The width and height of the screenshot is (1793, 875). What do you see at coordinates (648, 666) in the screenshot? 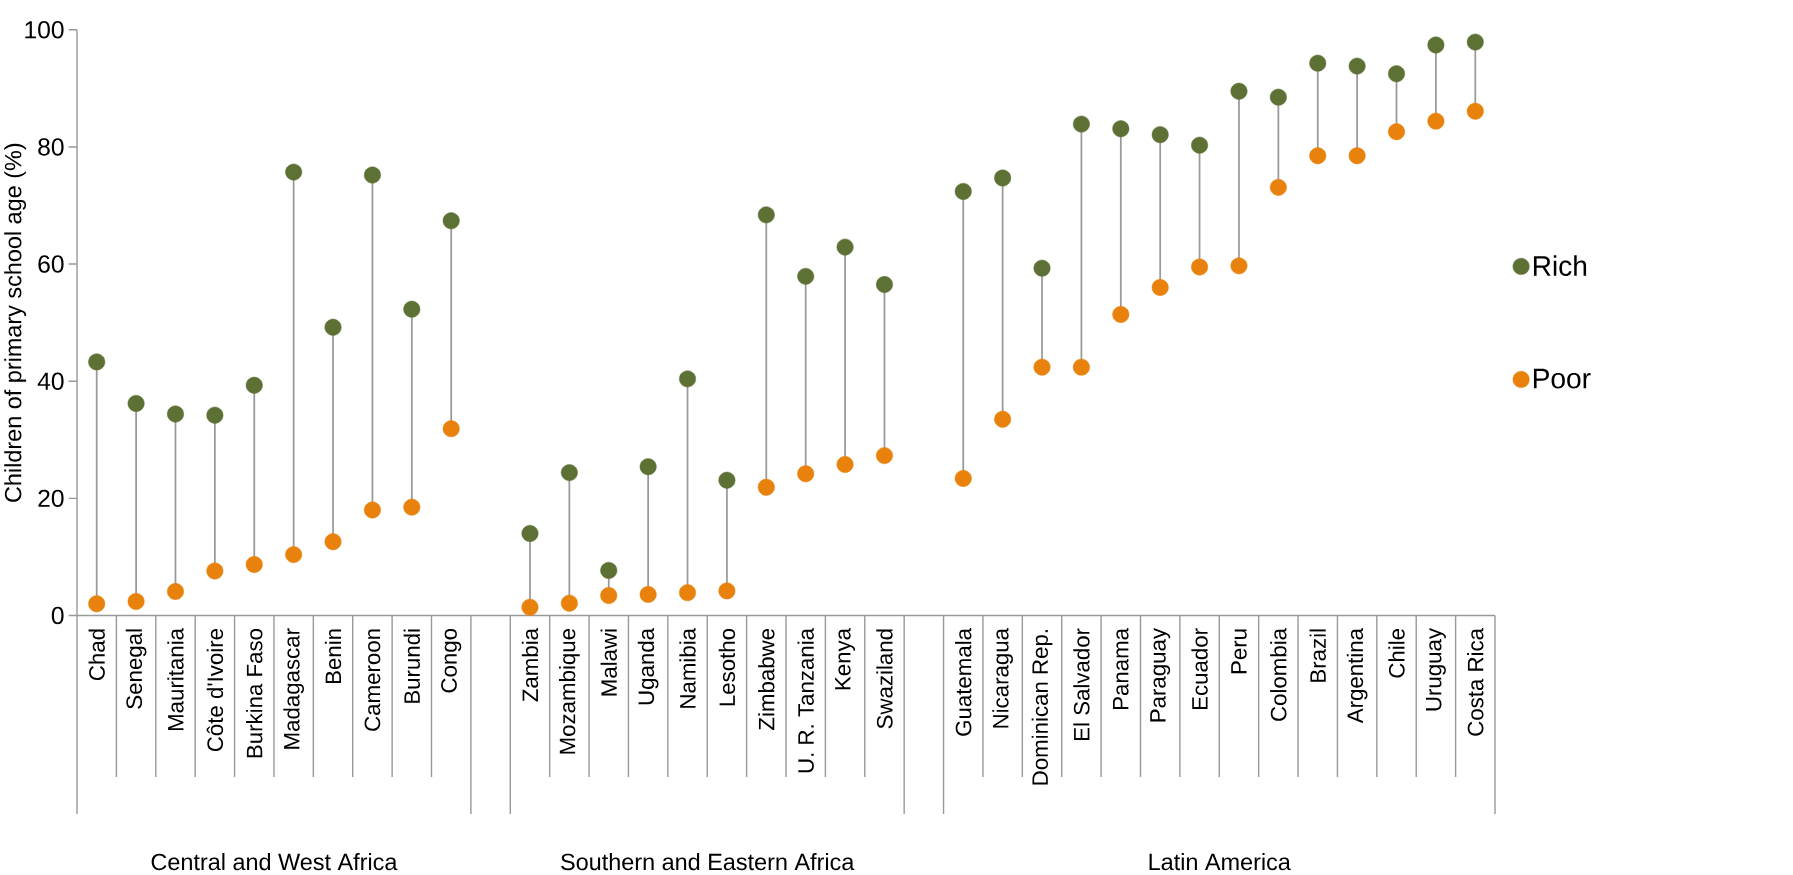
I see `x-tick-label: Uganda` at bounding box center [648, 666].